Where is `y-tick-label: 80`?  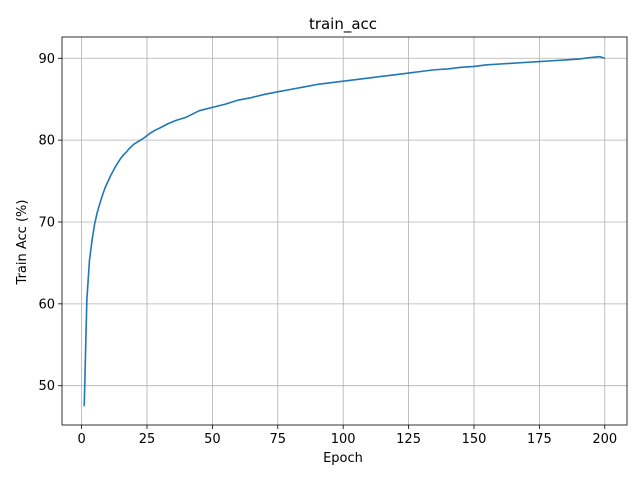
y-tick-label: 80 is located at coordinates (46, 141).